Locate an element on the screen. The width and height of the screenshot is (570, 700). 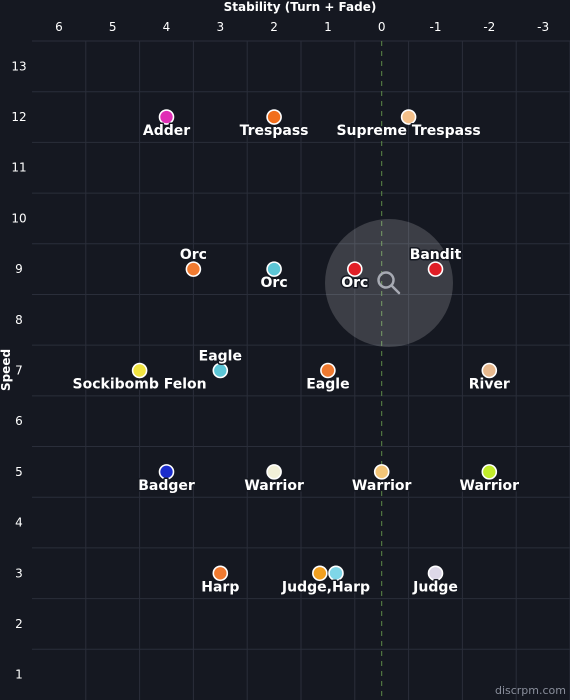
x-axis-title: Stability (Turn + Fade) is located at coordinates (300, 7).